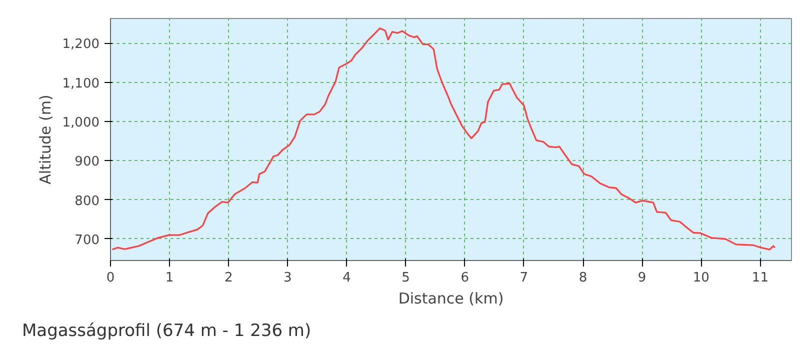 Image resolution: width=811 pixels, height=356 pixels. Describe the element at coordinates (81, 122) in the screenshot. I see `y-tick-label: 1,000` at that location.